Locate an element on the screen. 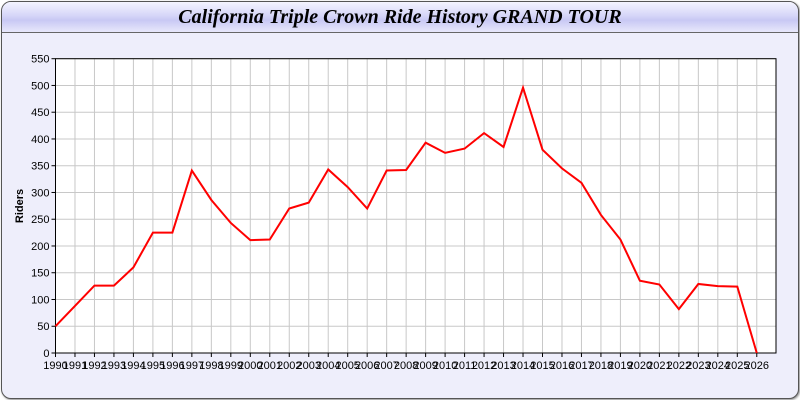 This screenshot has height=400, width=800. x-tick-label: 2011 is located at coordinates (465, 366).